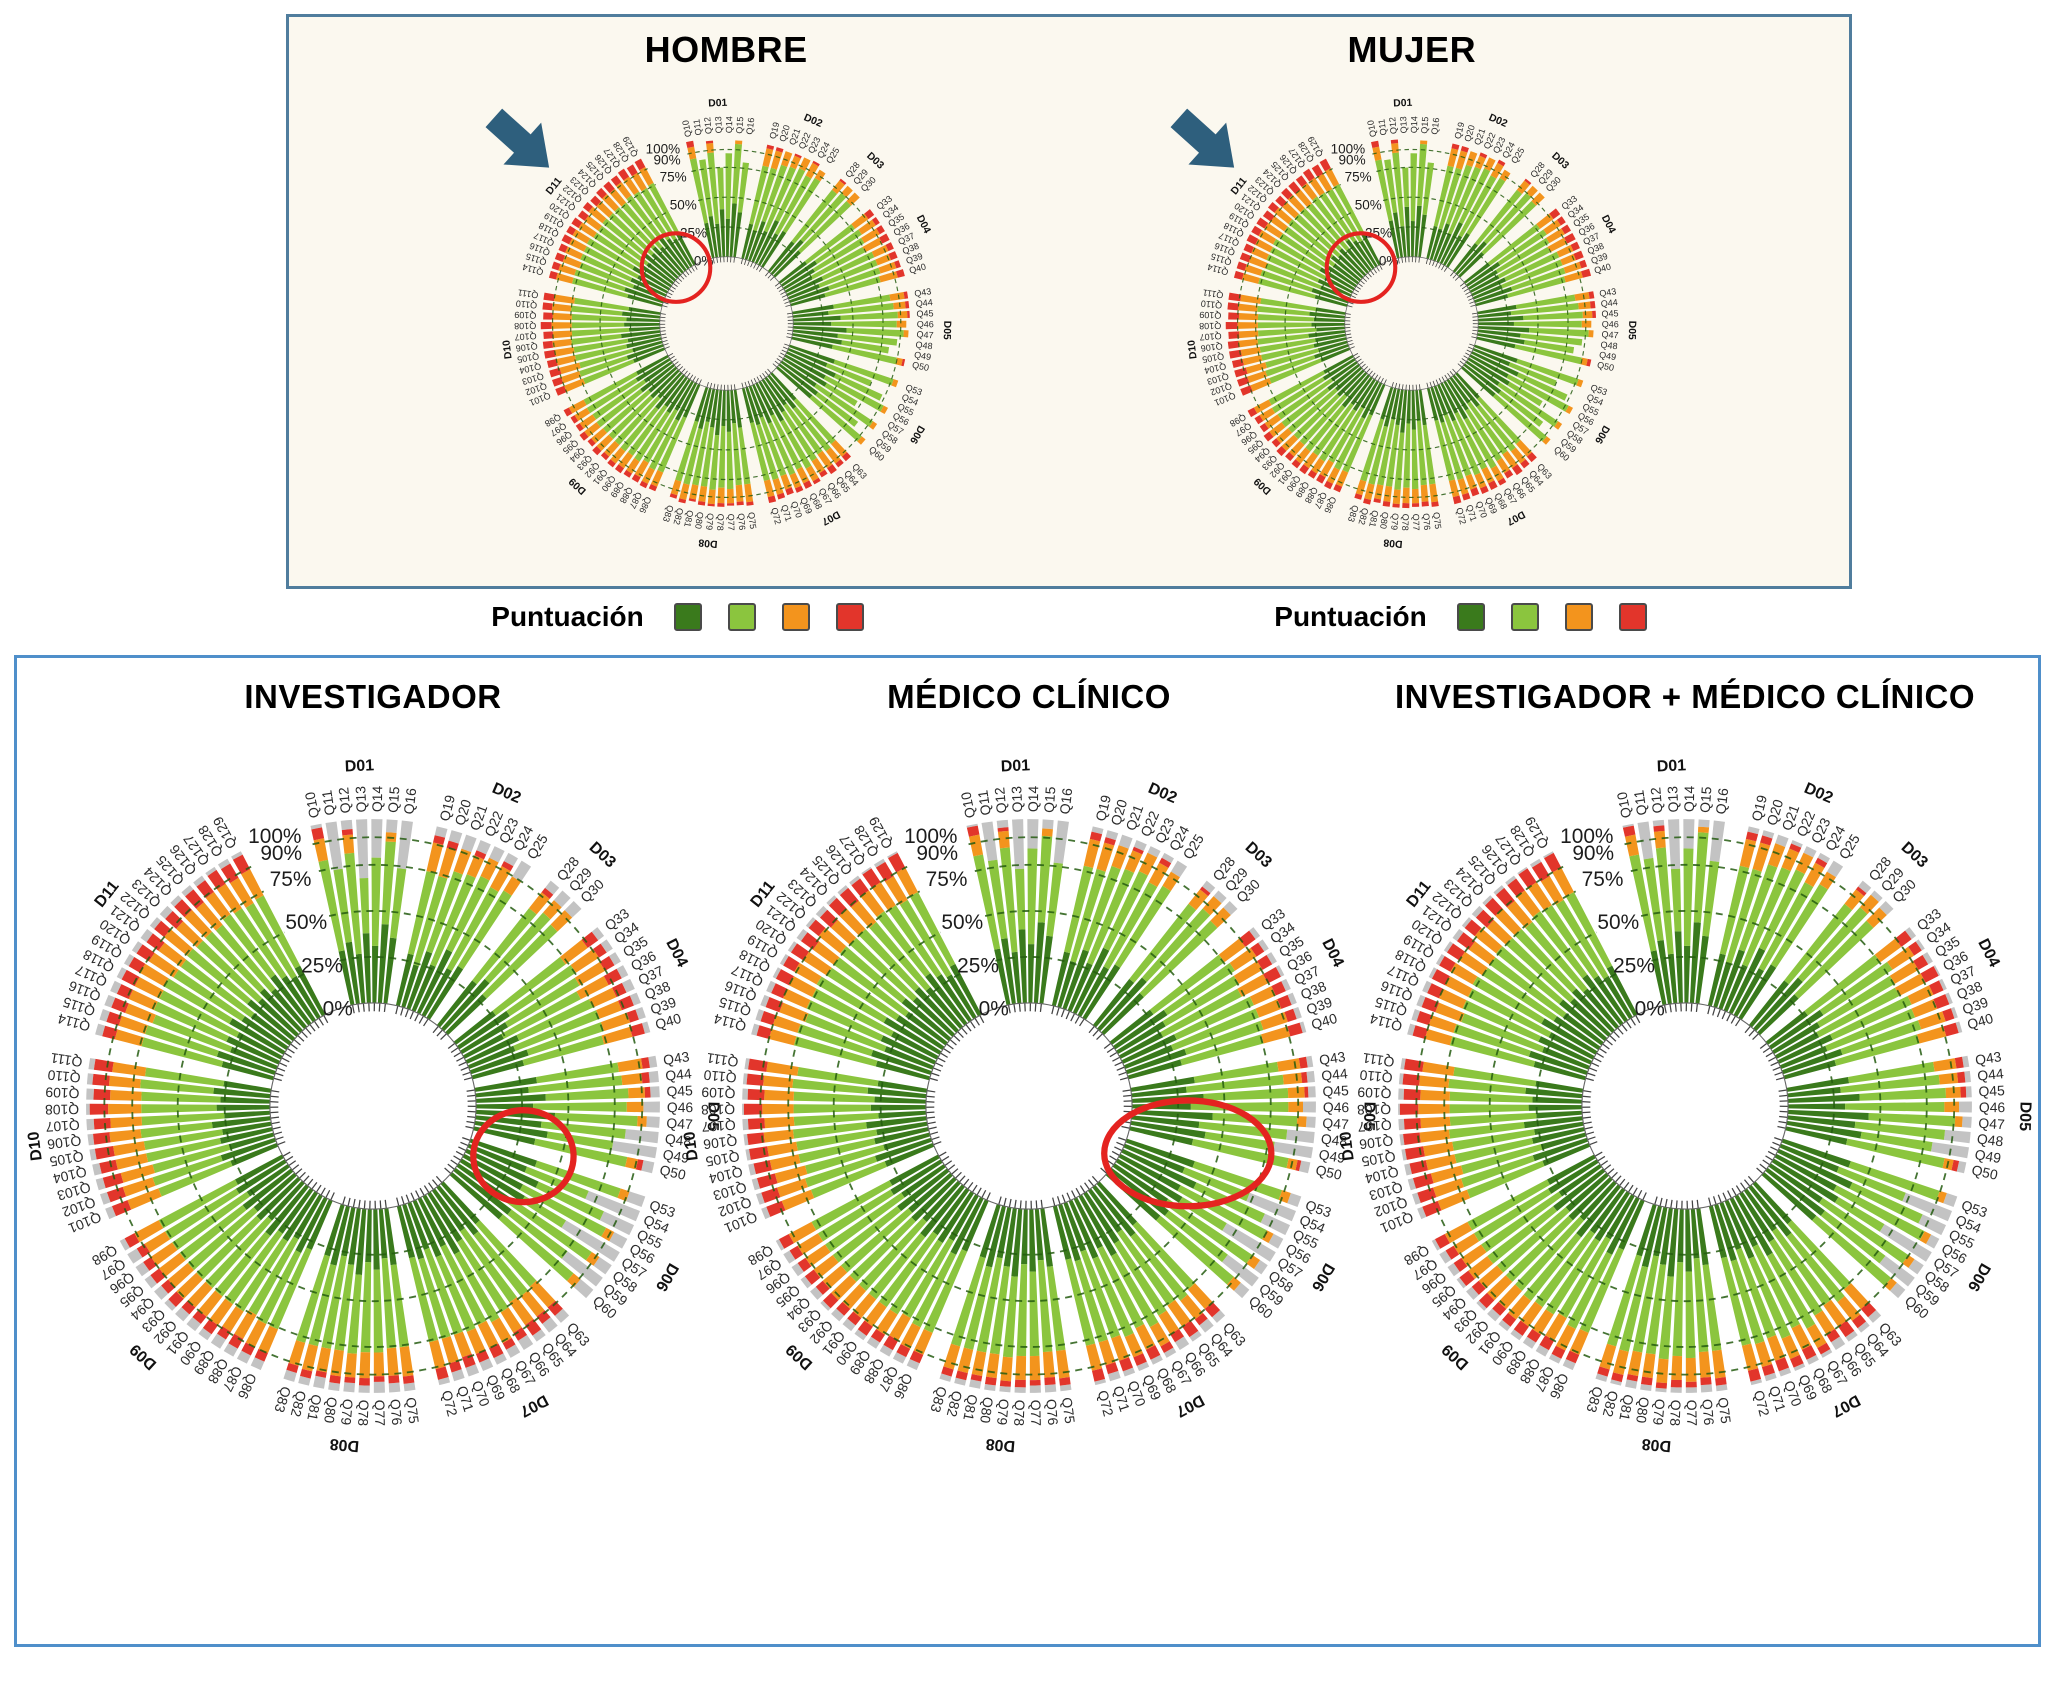 The width and height of the screenshot is (2055, 1699). Describe the element at coordinates (1471, 159) in the screenshot. I see `bar-Q21-seg3` at that location.